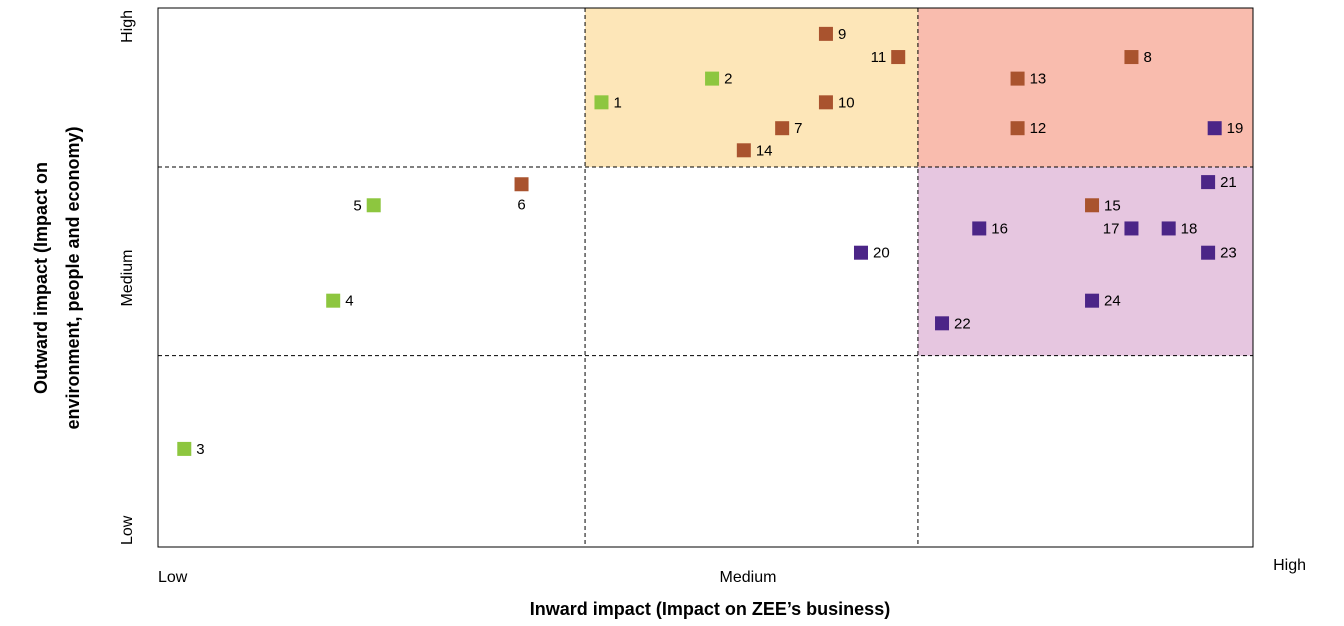 Image resolution: width=1344 pixels, height=626 pixels. What do you see at coordinates (798, 128) in the screenshot?
I see `point-label-7: 7` at bounding box center [798, 128].